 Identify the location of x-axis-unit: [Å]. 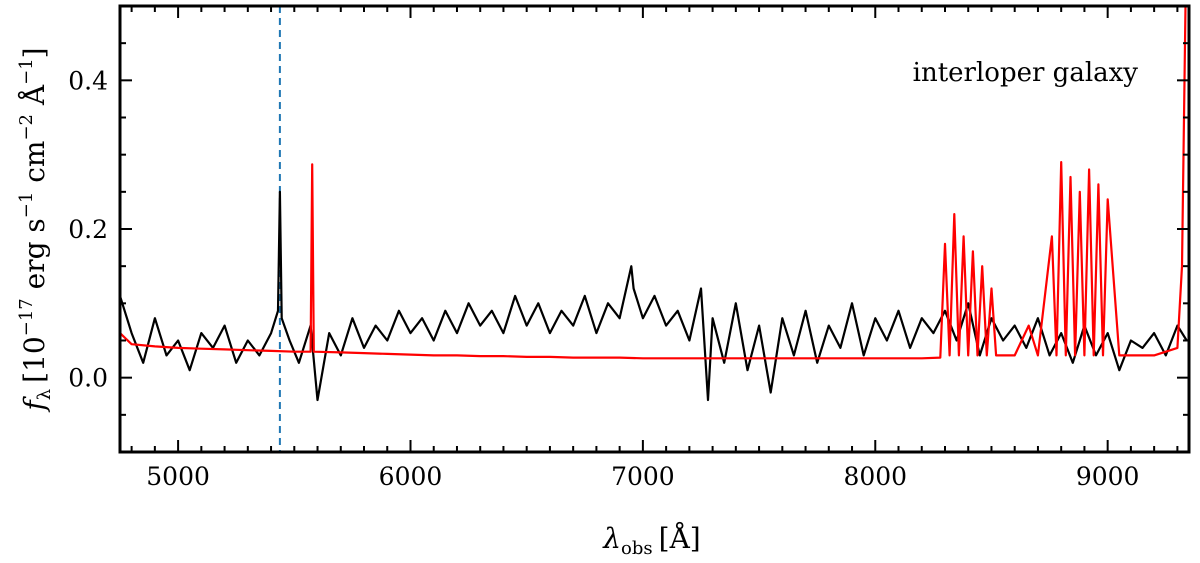
(680, 538).